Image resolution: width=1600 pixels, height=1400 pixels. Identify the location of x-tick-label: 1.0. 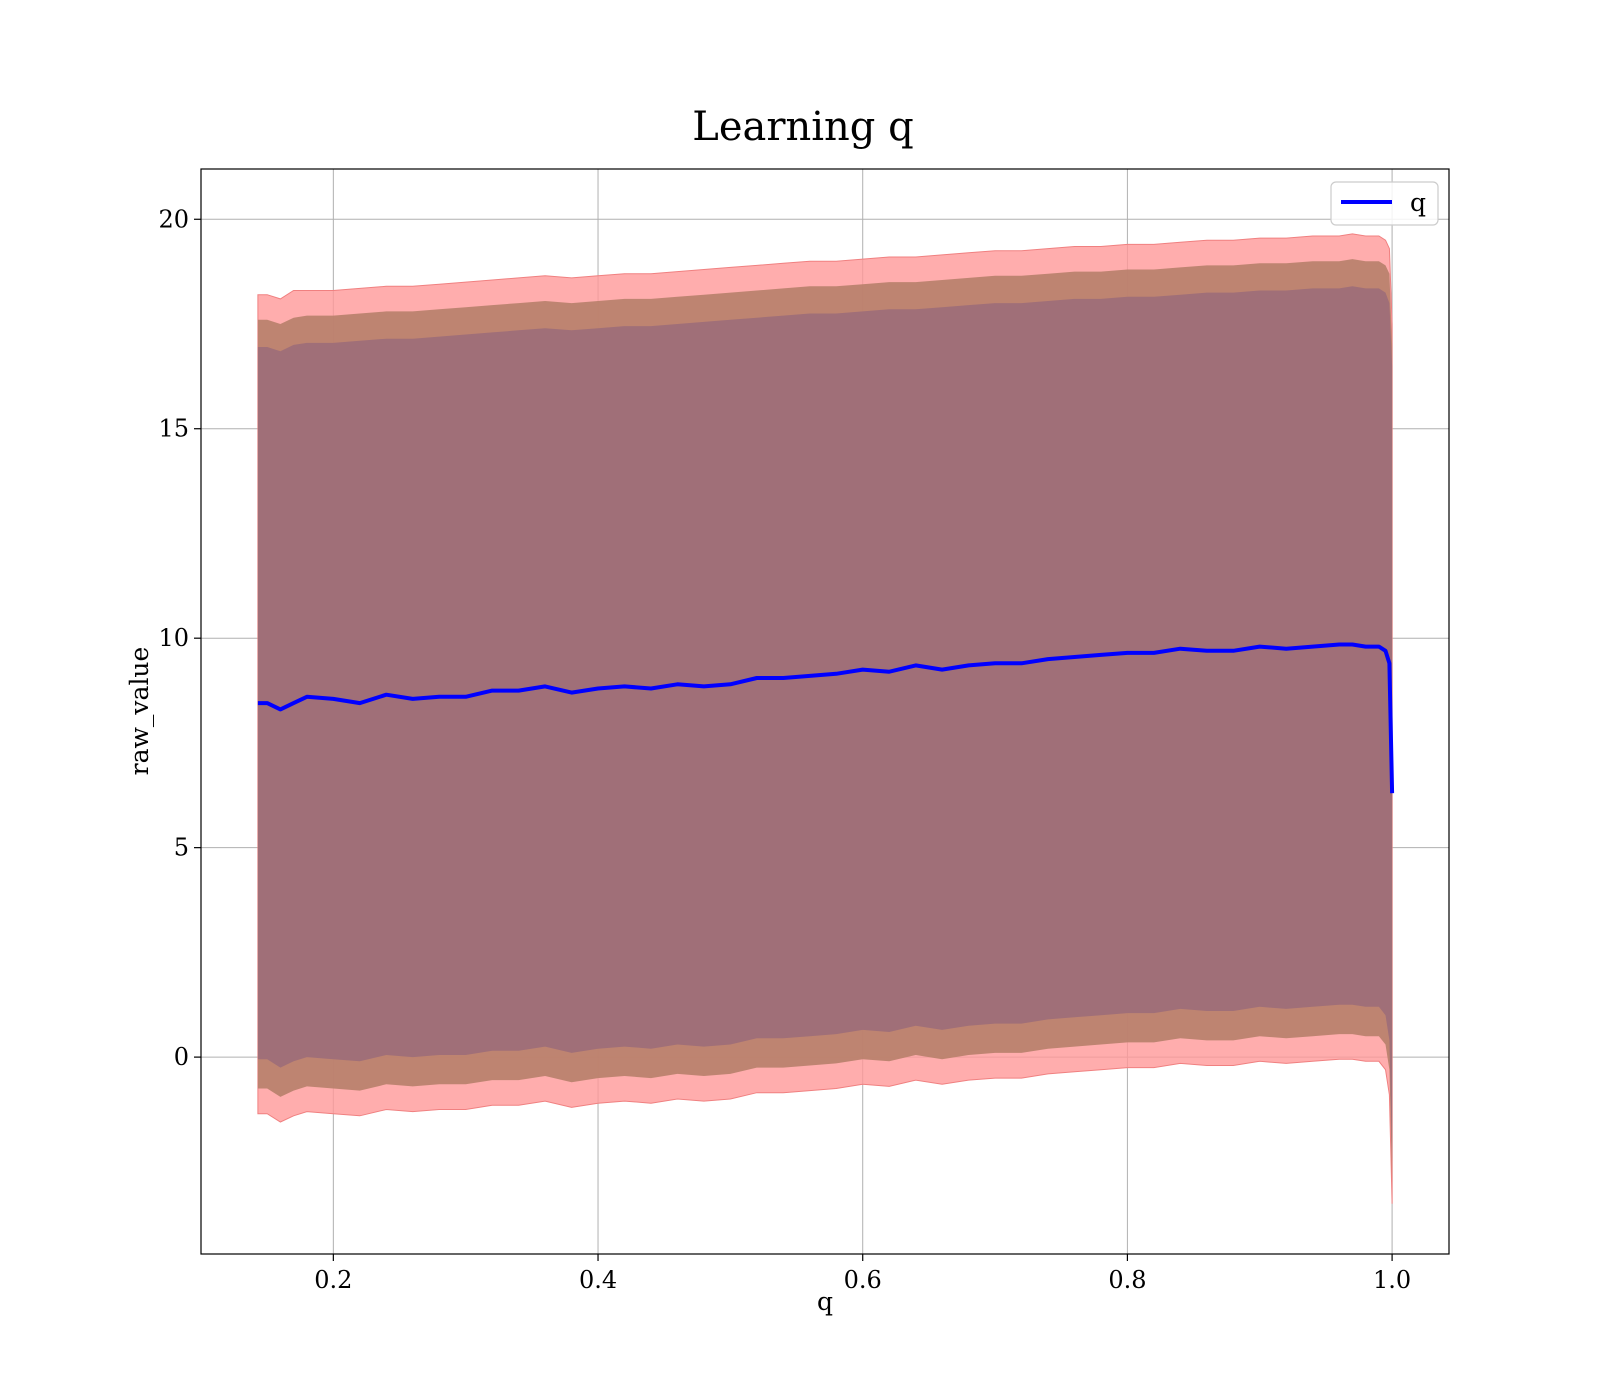
(1392, 1280).